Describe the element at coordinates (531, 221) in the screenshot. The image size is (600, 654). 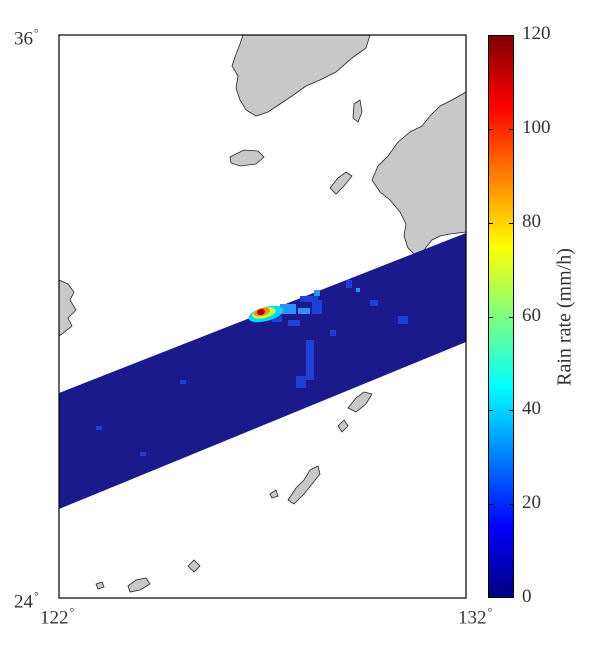
I see `colorbar-tick-label: 80` at that location.